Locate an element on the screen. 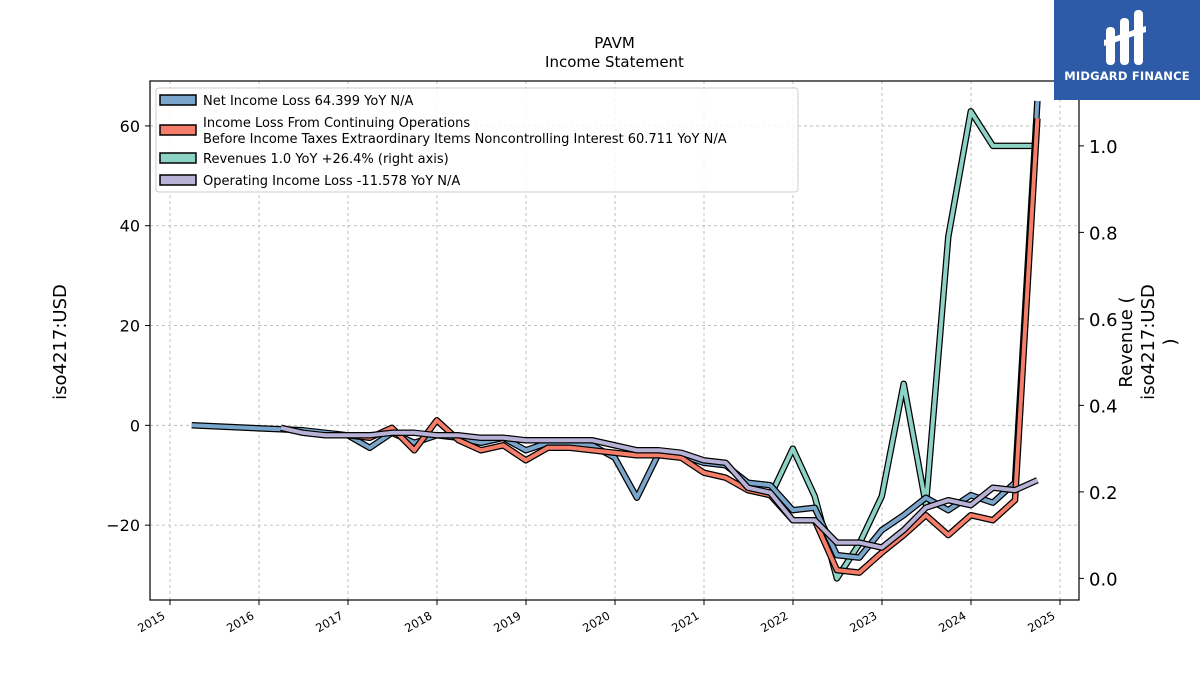 This screenshot has width=1200, height=675. y2-axis-label: Revenue (iso4217:USD) is located at coordinates (1148, 342).